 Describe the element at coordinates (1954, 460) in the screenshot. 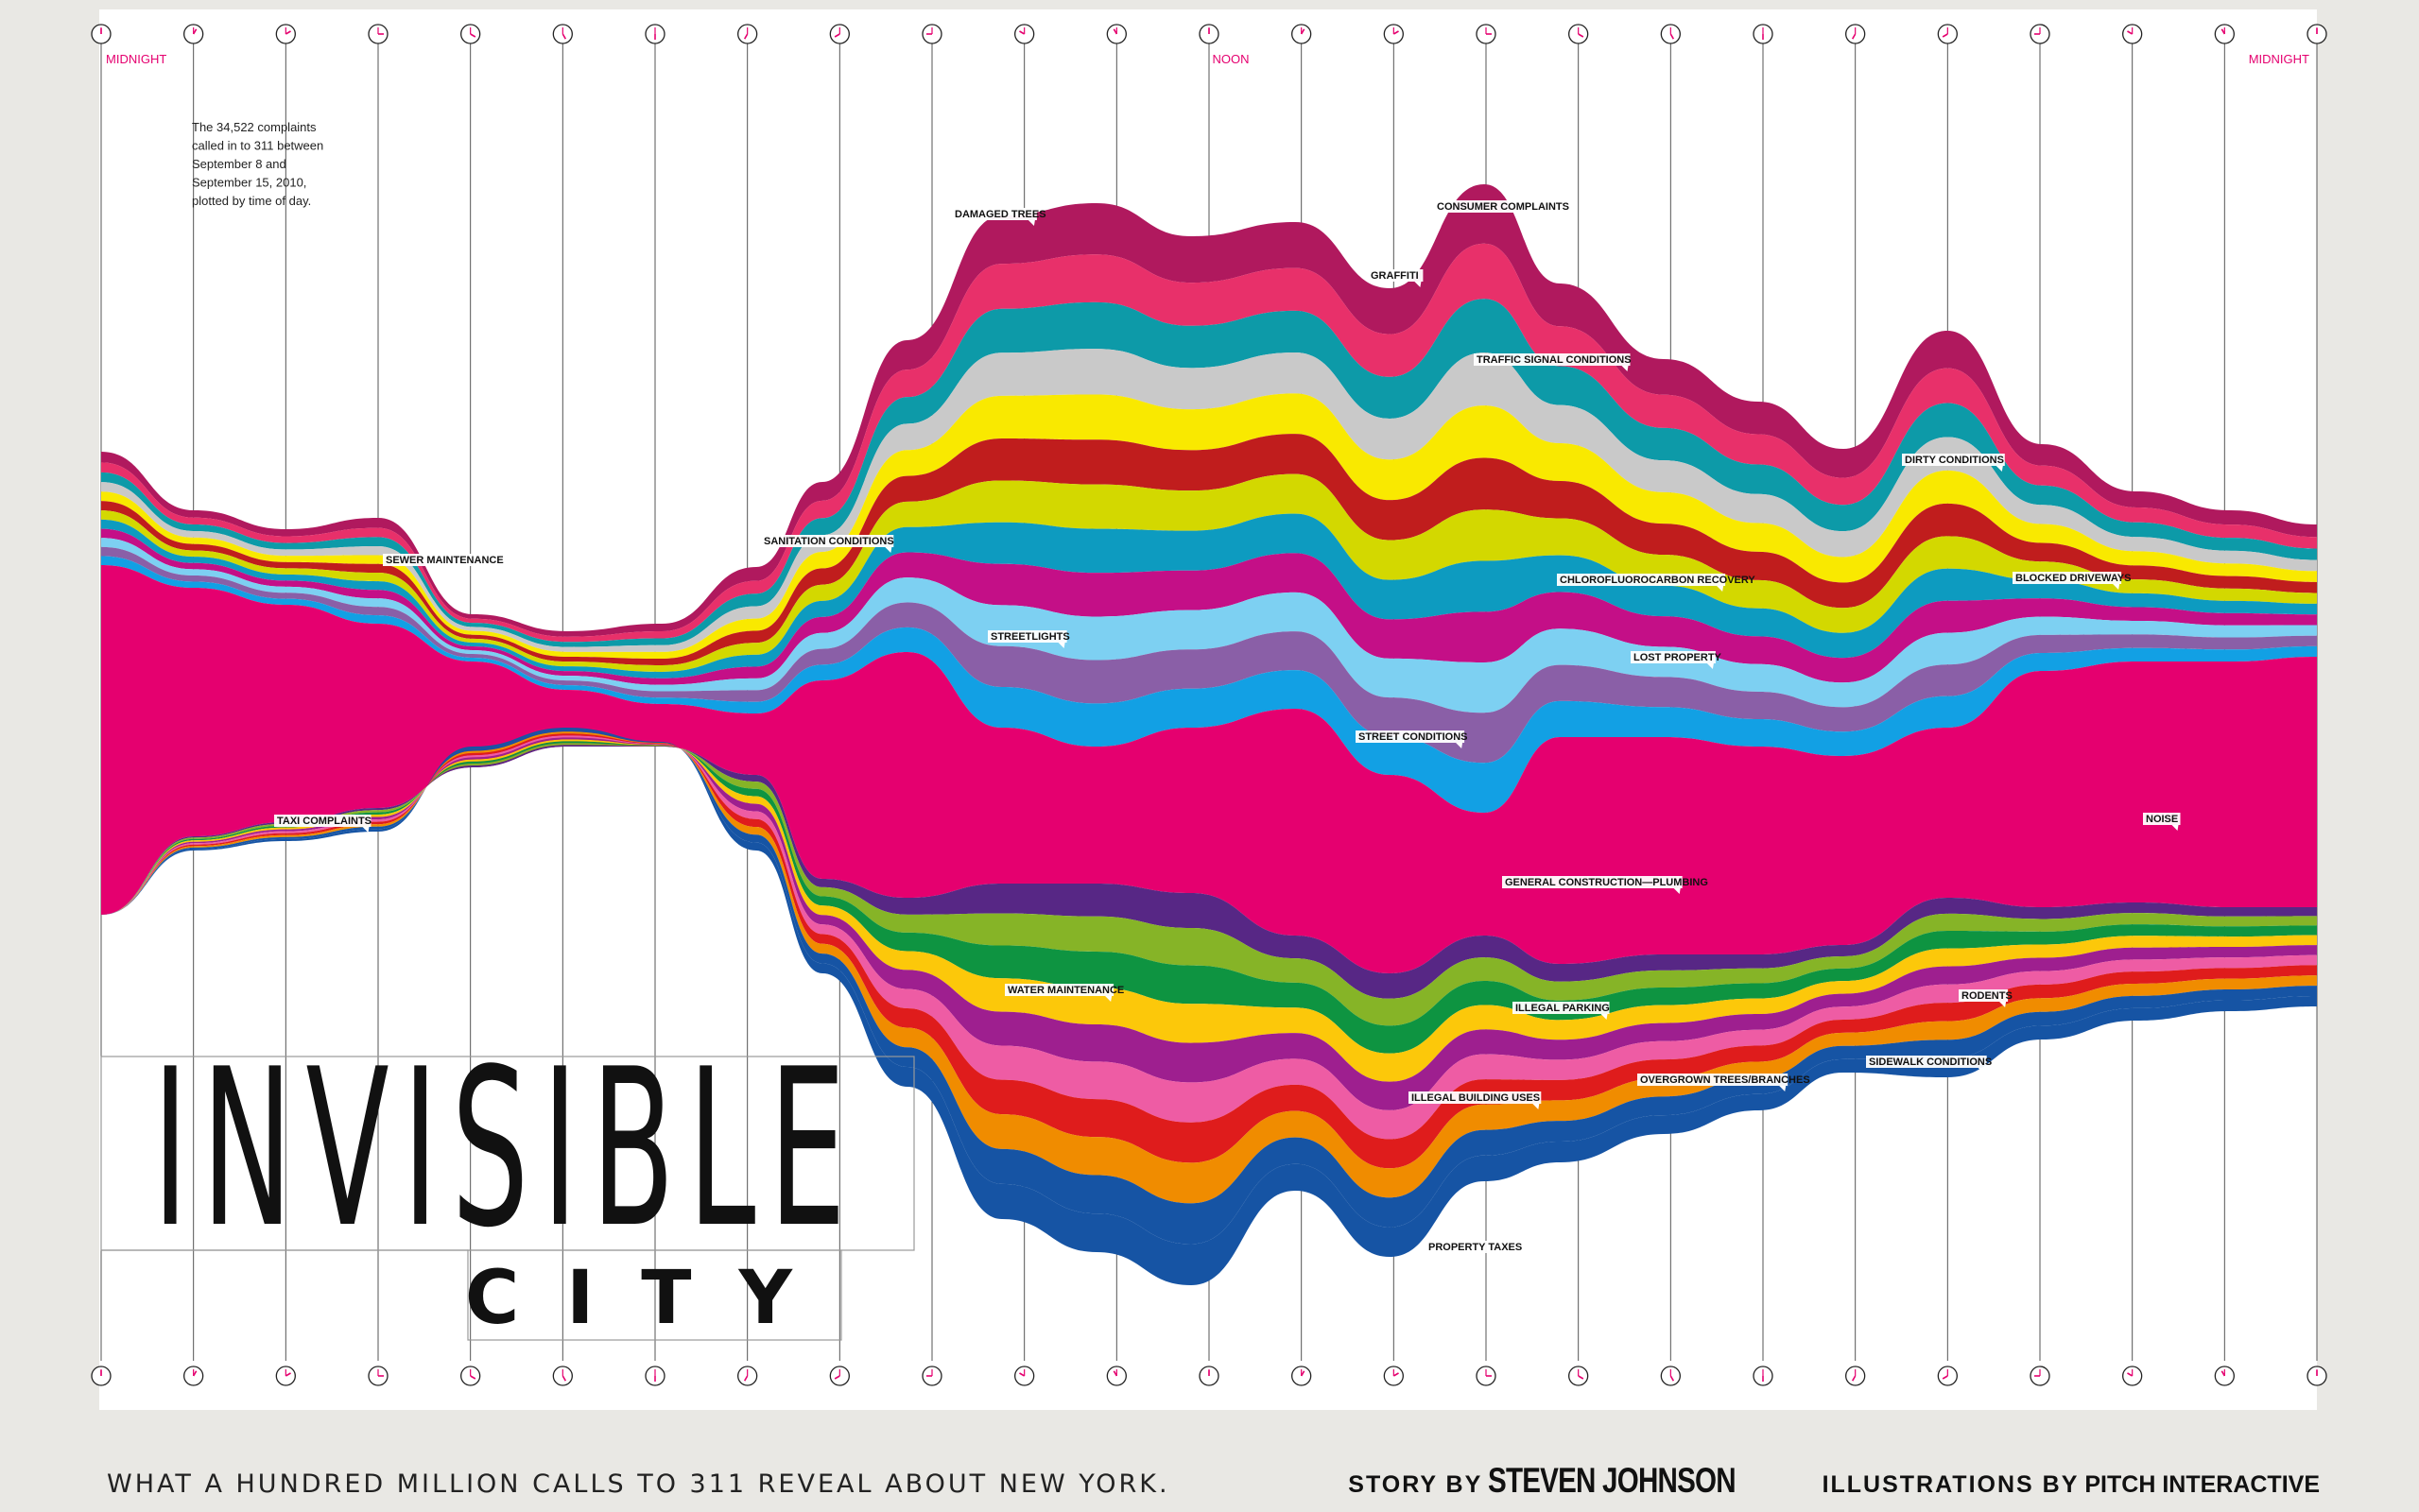

I see `annotation-text: DIRTY CONDITIONS` at that location.